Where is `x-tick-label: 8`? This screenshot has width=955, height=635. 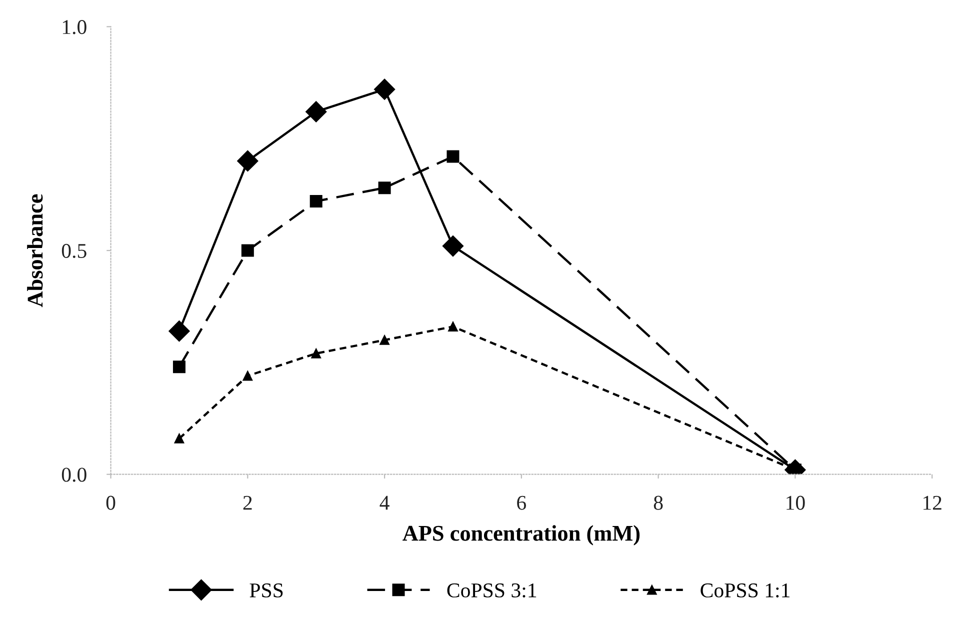 x-tick-label: 8 is located at coordinates (658, 503).